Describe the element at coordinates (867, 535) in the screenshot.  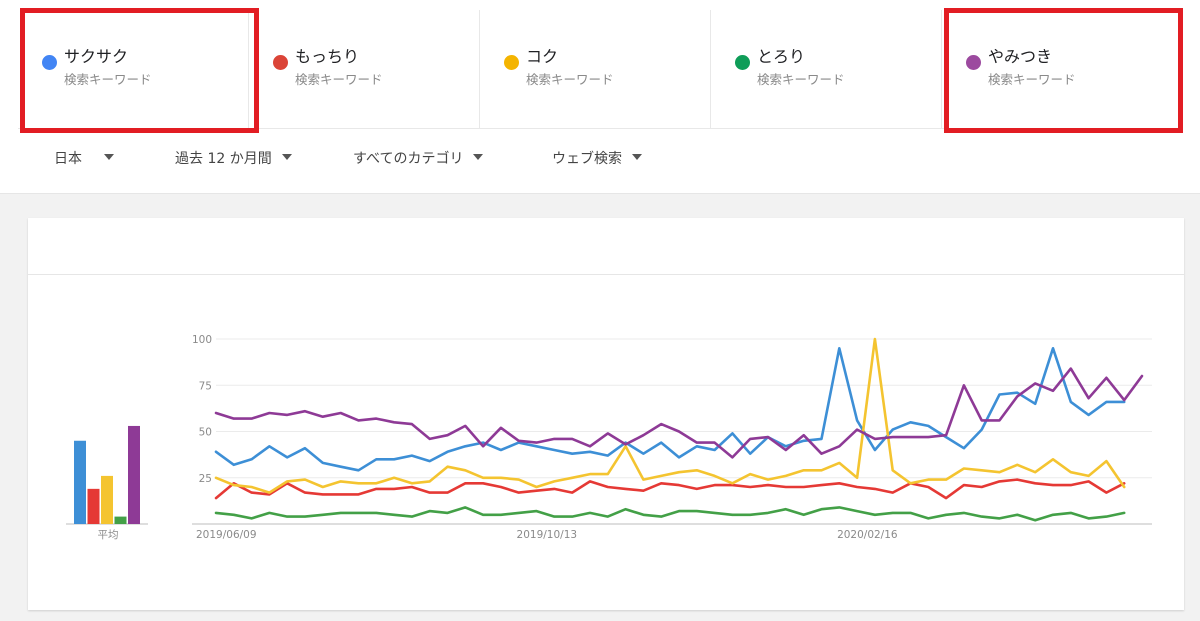
I see `x-tick-label: 2020/02/16` at that location.